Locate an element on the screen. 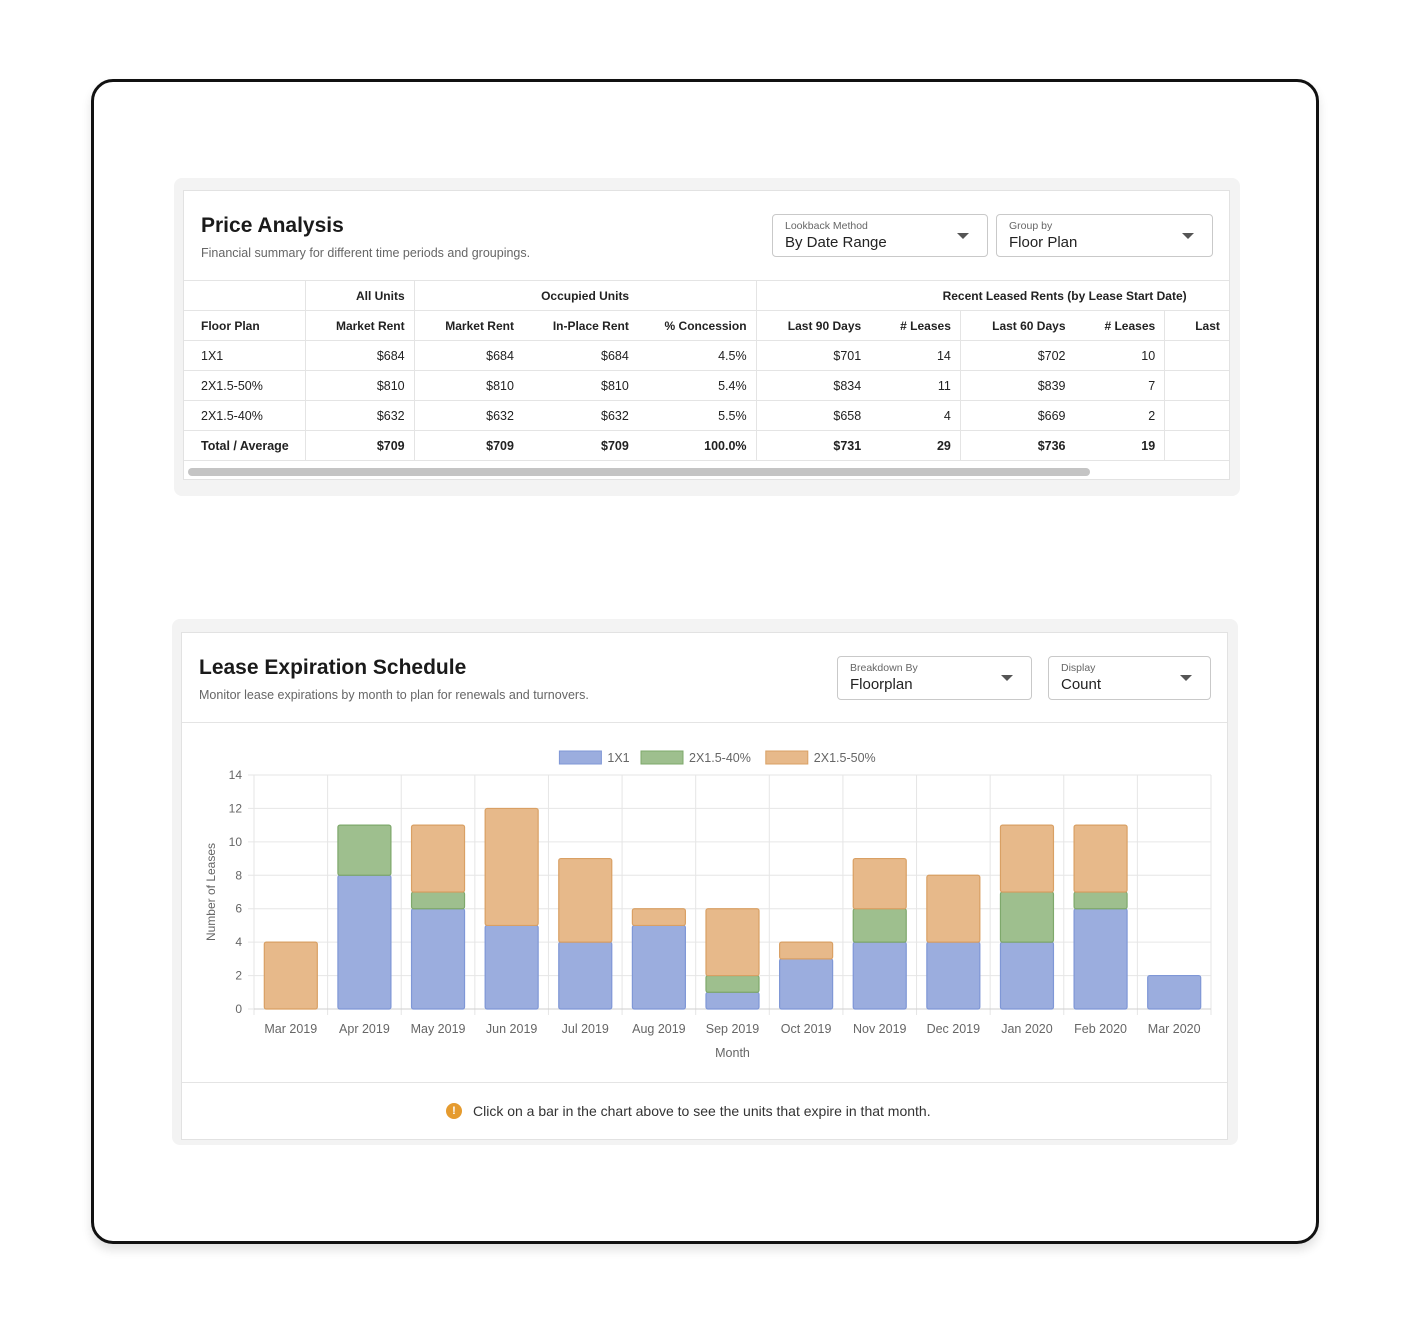 Image resolution: width=1402 pixels, height=1330 pixels. column-header-all-market-rent: Market Rent is located at coordinates (359, 325).